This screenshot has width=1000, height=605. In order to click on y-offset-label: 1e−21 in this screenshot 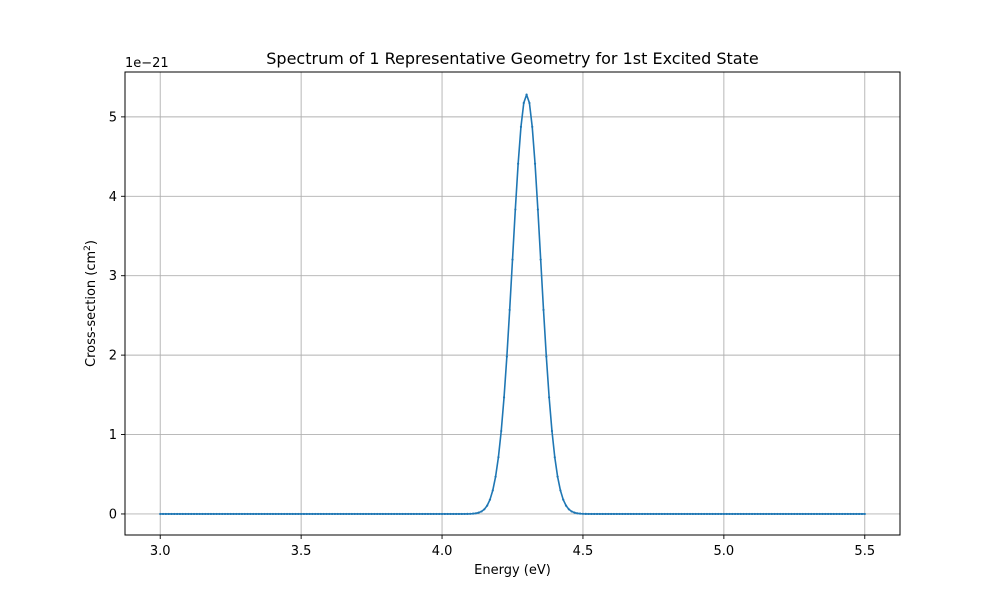, I will do `click(147, 63)`.